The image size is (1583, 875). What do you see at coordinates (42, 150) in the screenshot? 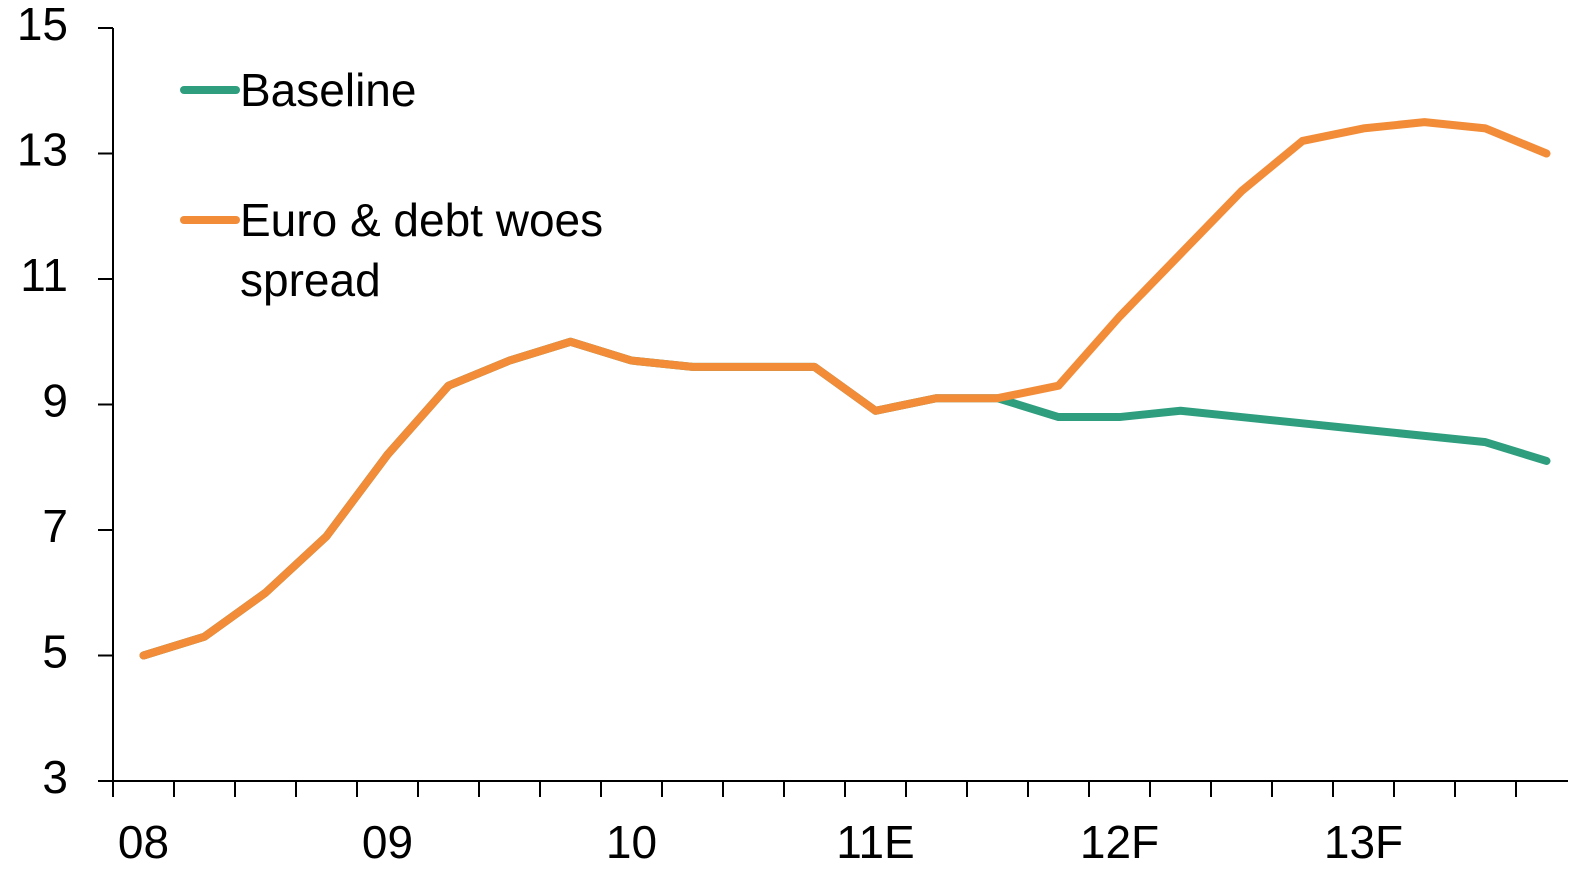
I see `y-tick-label: 13` at bounding box center [42, 150].